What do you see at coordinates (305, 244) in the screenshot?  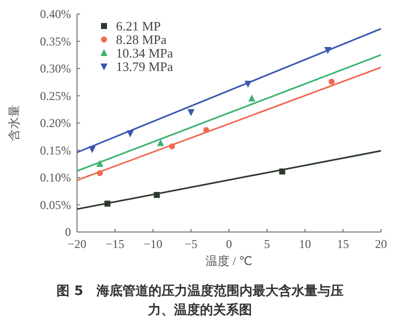 I see `x-tick-label: 10` at bounding box center [305, 244].